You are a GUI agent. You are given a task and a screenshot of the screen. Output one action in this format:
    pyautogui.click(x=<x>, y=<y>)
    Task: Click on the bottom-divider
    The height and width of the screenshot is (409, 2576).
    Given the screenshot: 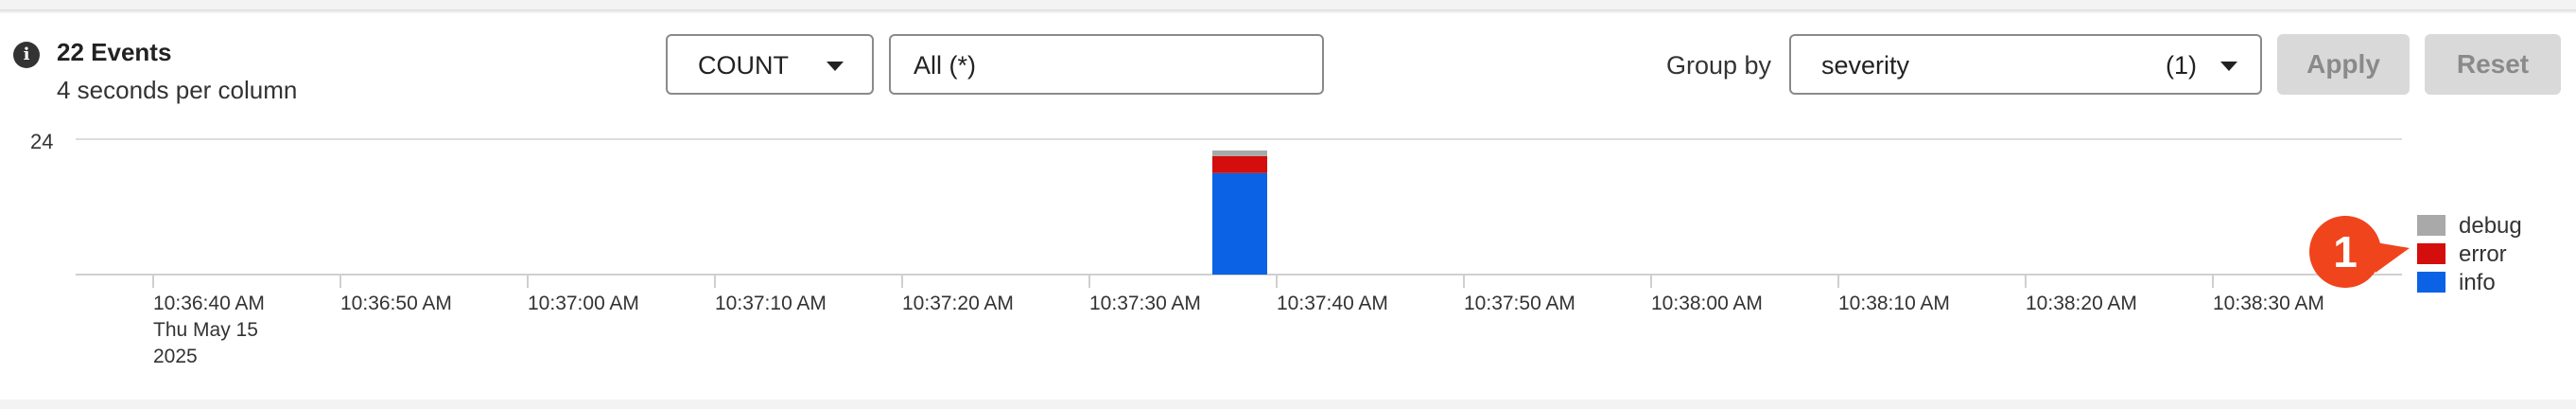 What is the action you would take?
    pyautogui.click(x=1288, y=404)
    